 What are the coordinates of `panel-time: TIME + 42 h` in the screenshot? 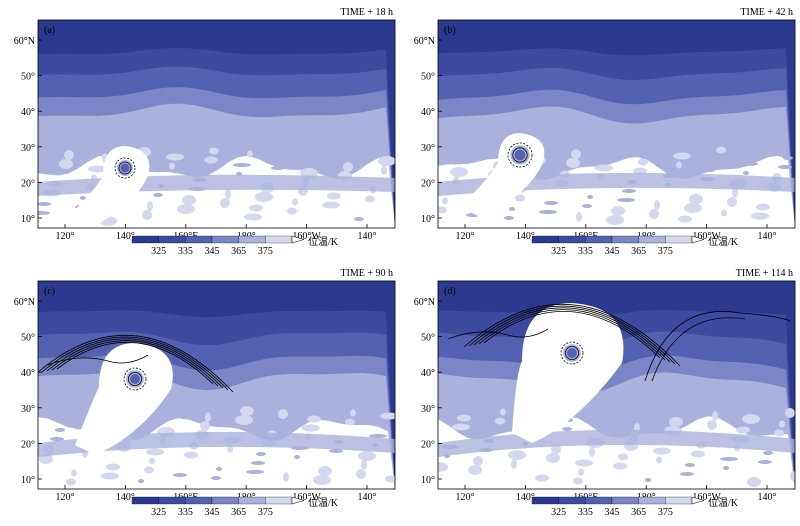 It's located at (766, 12).